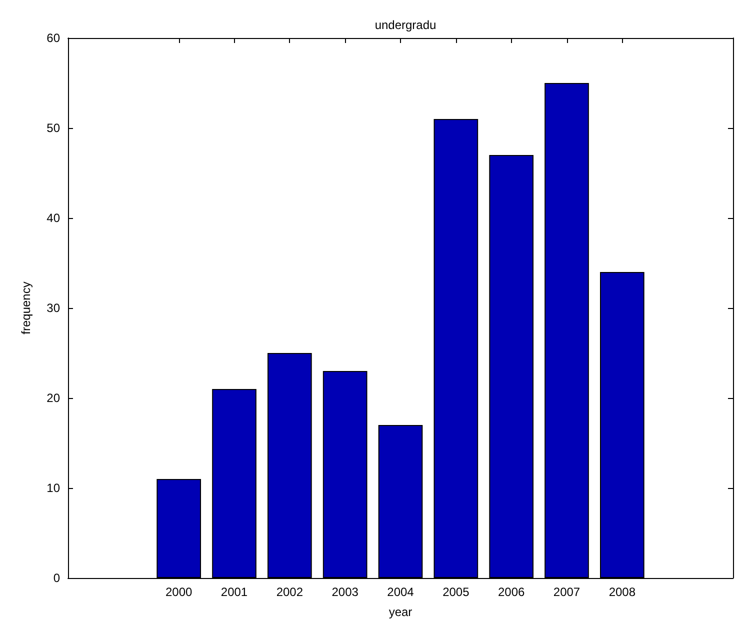 This screenshot has height=636, width=753. What do you see at coordinates (53, 218) in the screenshot?
I see `y-tick-label: 40` at bounding box center [53, 218].